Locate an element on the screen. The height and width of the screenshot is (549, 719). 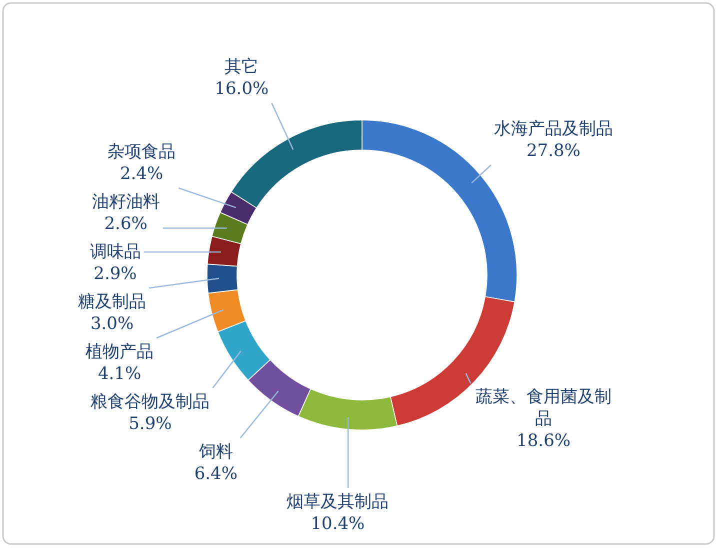
data-label: 2.9% is located at coordinates (115, 274).